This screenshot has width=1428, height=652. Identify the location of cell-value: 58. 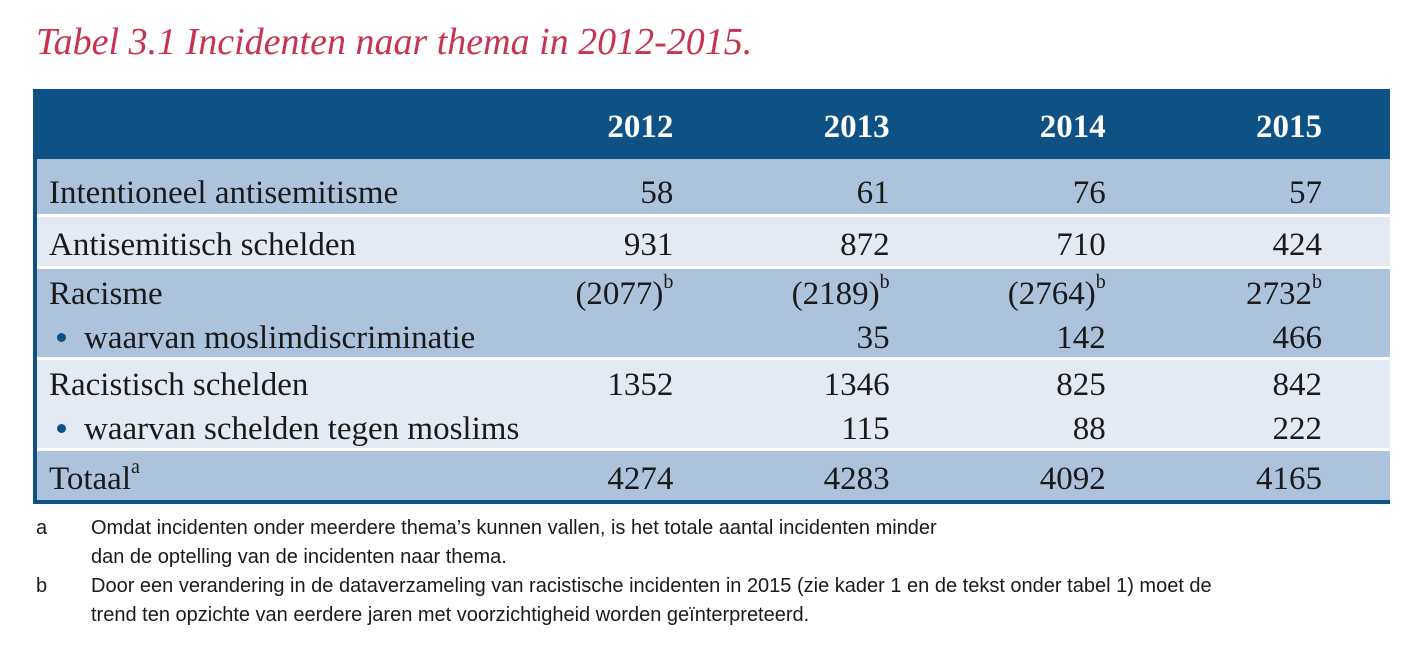
(657, 193).